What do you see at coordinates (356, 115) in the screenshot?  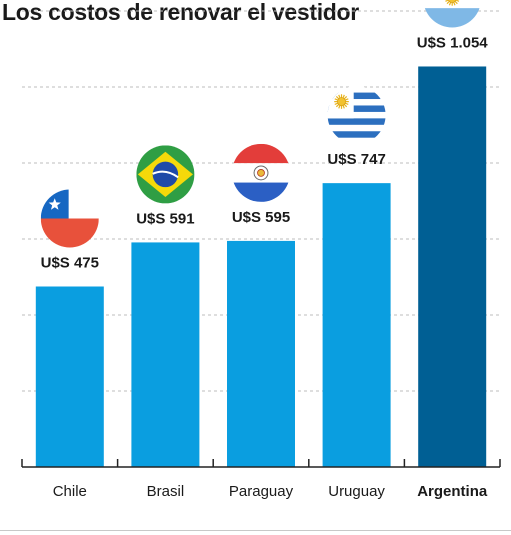 I see `uruguay-flag-icon` at bounding box center [356, 115].